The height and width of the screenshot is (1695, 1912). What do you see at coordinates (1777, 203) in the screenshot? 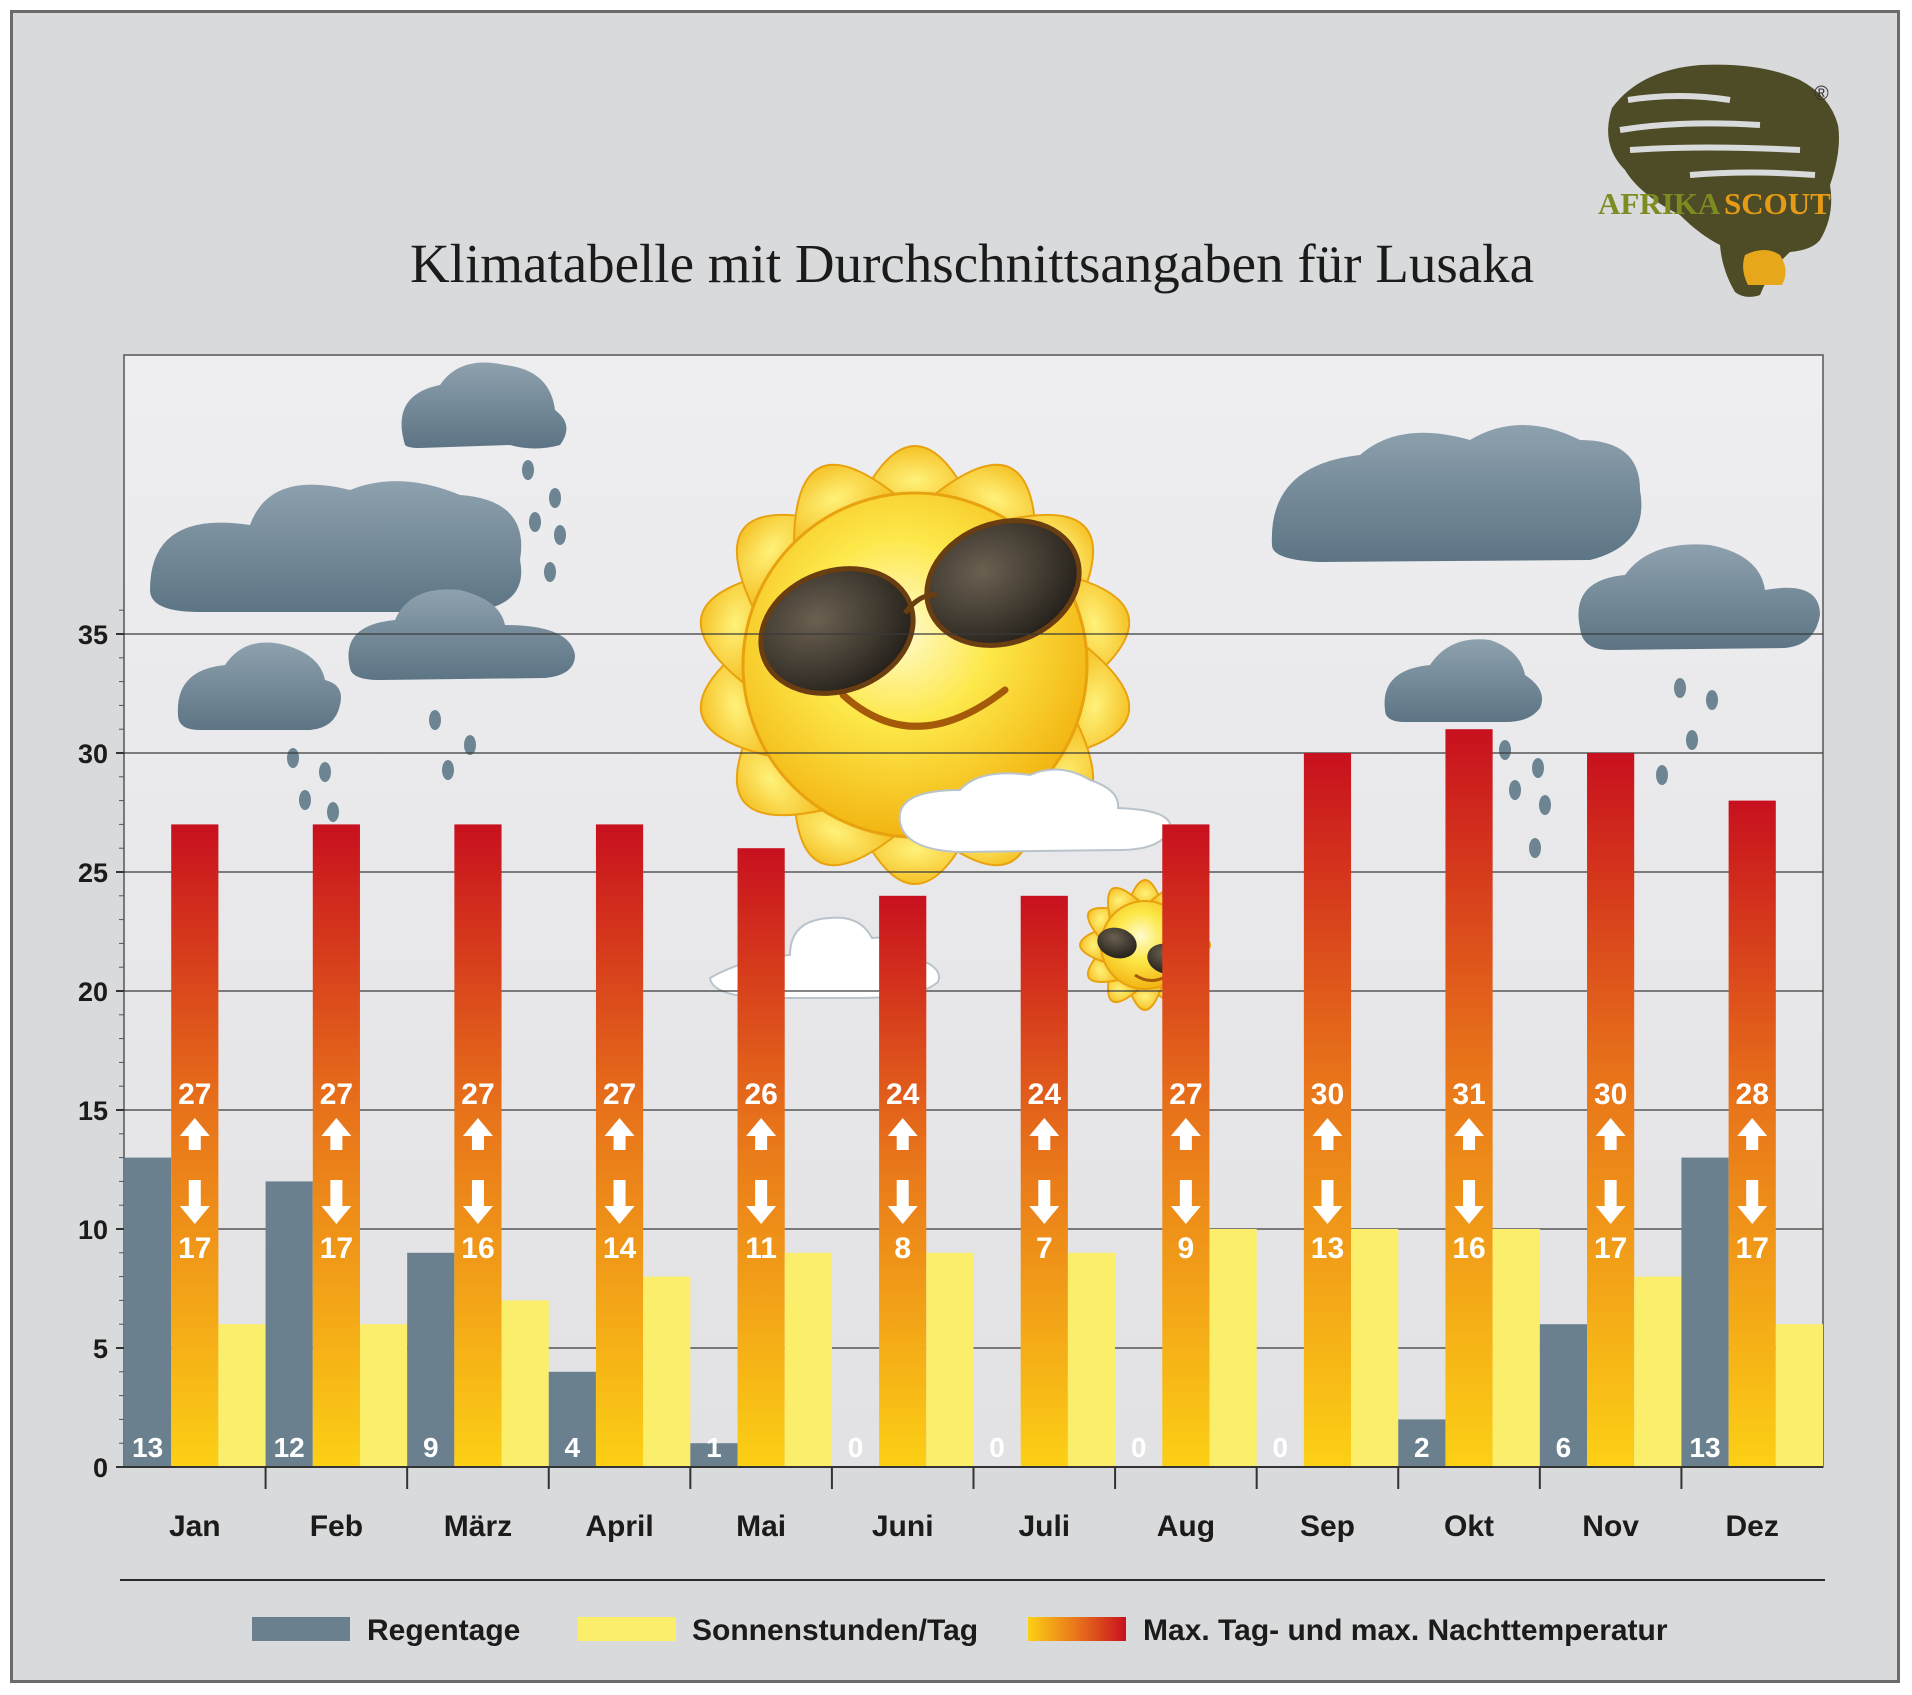
I see `logo-text-scout: SCOUT` at bounding box center [1777, 203].